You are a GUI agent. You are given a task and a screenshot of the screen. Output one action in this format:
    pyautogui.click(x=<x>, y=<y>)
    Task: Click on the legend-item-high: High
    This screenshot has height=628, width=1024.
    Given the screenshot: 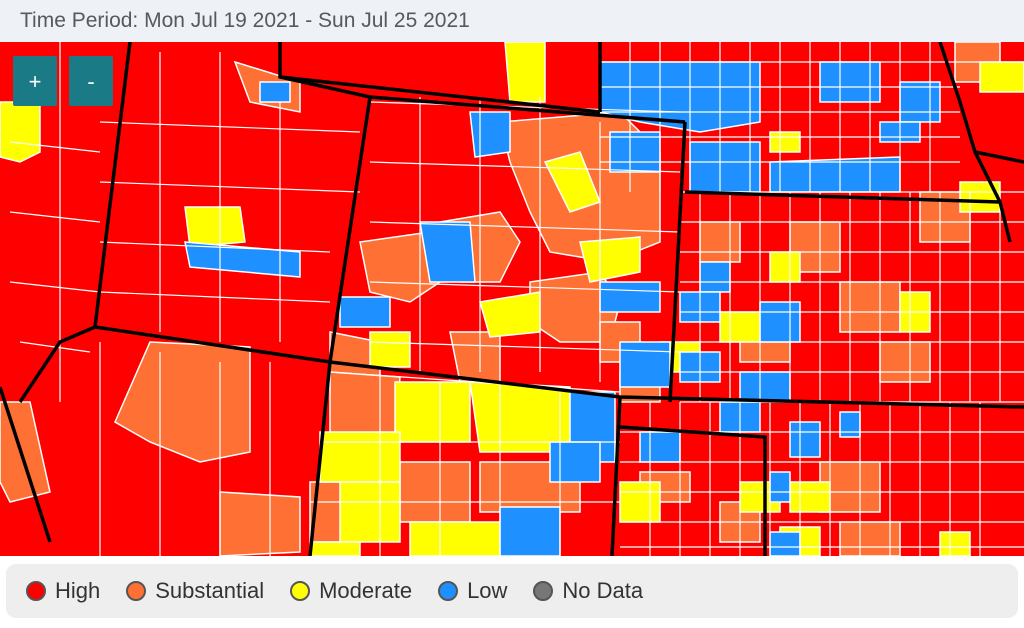 What is the action you would take?
    pyautogui.click(x=63, y=591)
    